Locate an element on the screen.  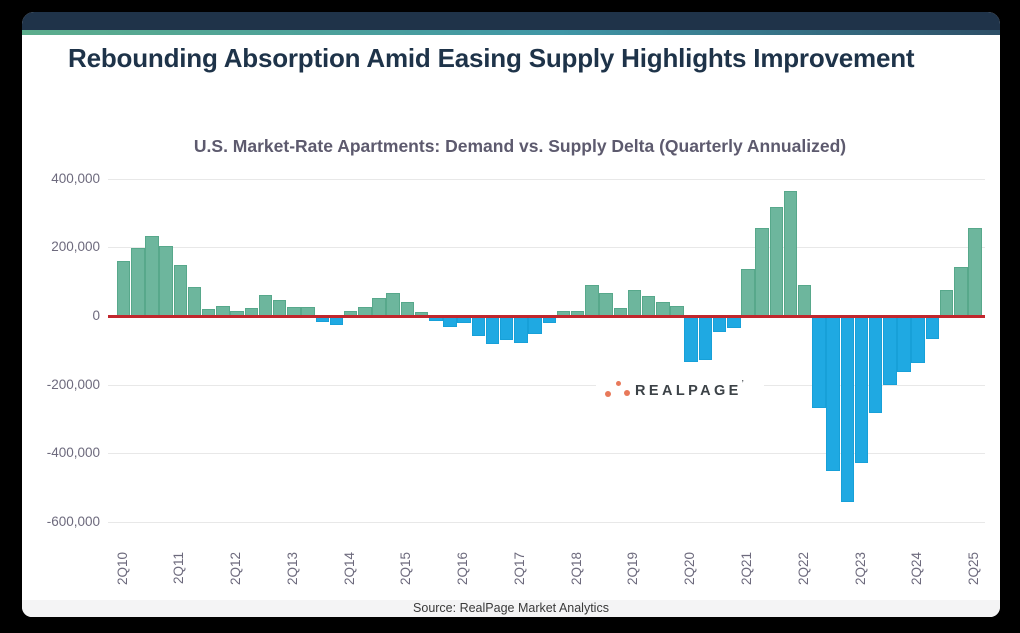
x-axis-label-2Q20: 2Q20 is located at coordinates (690, 569).